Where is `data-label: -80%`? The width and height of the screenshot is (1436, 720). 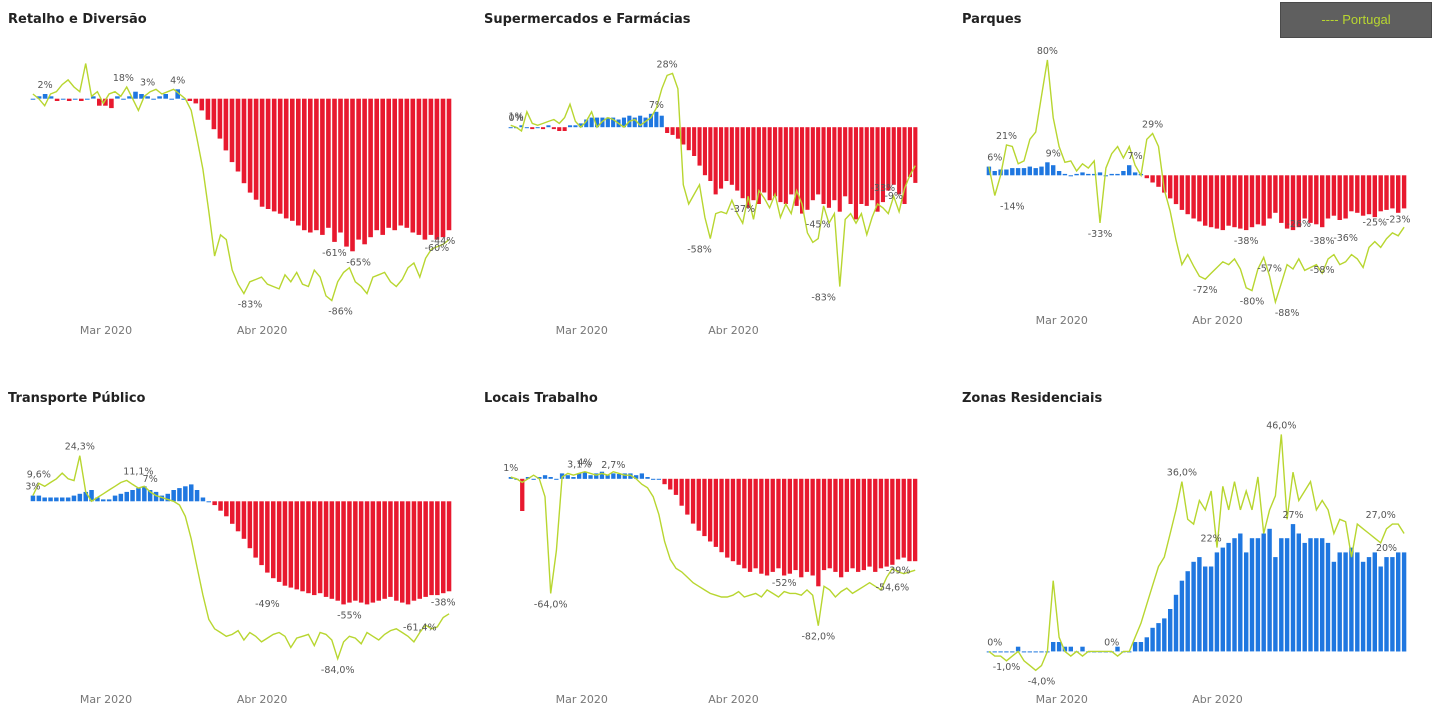
data-label: -80% is located at coordinates (1252, 302).